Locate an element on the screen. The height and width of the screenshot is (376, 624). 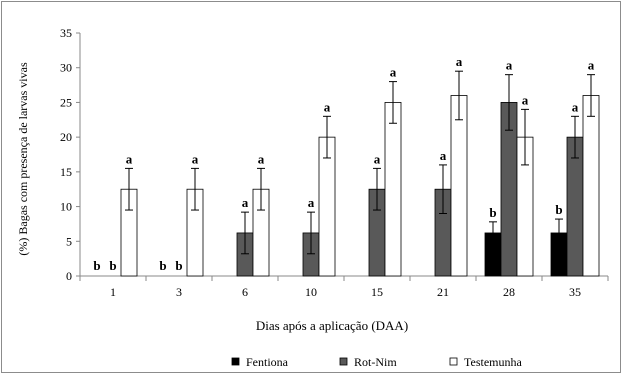
x-tick-label: 10 is located at coordinates (311, 292).